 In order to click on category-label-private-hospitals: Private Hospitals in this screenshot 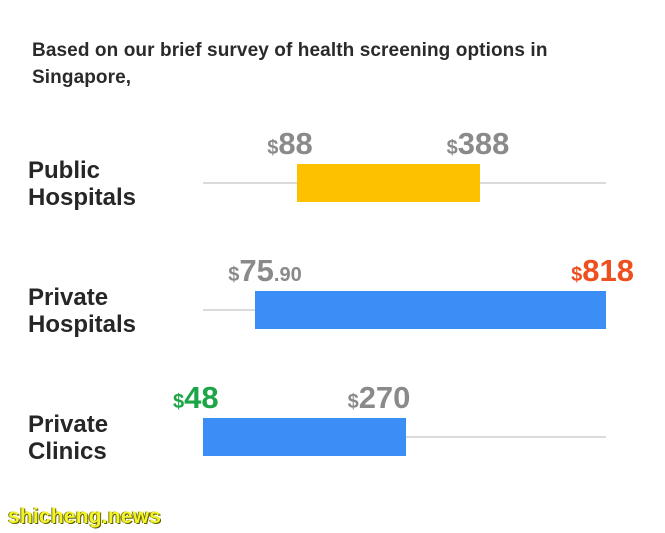, I will do `click(108, 311)`.